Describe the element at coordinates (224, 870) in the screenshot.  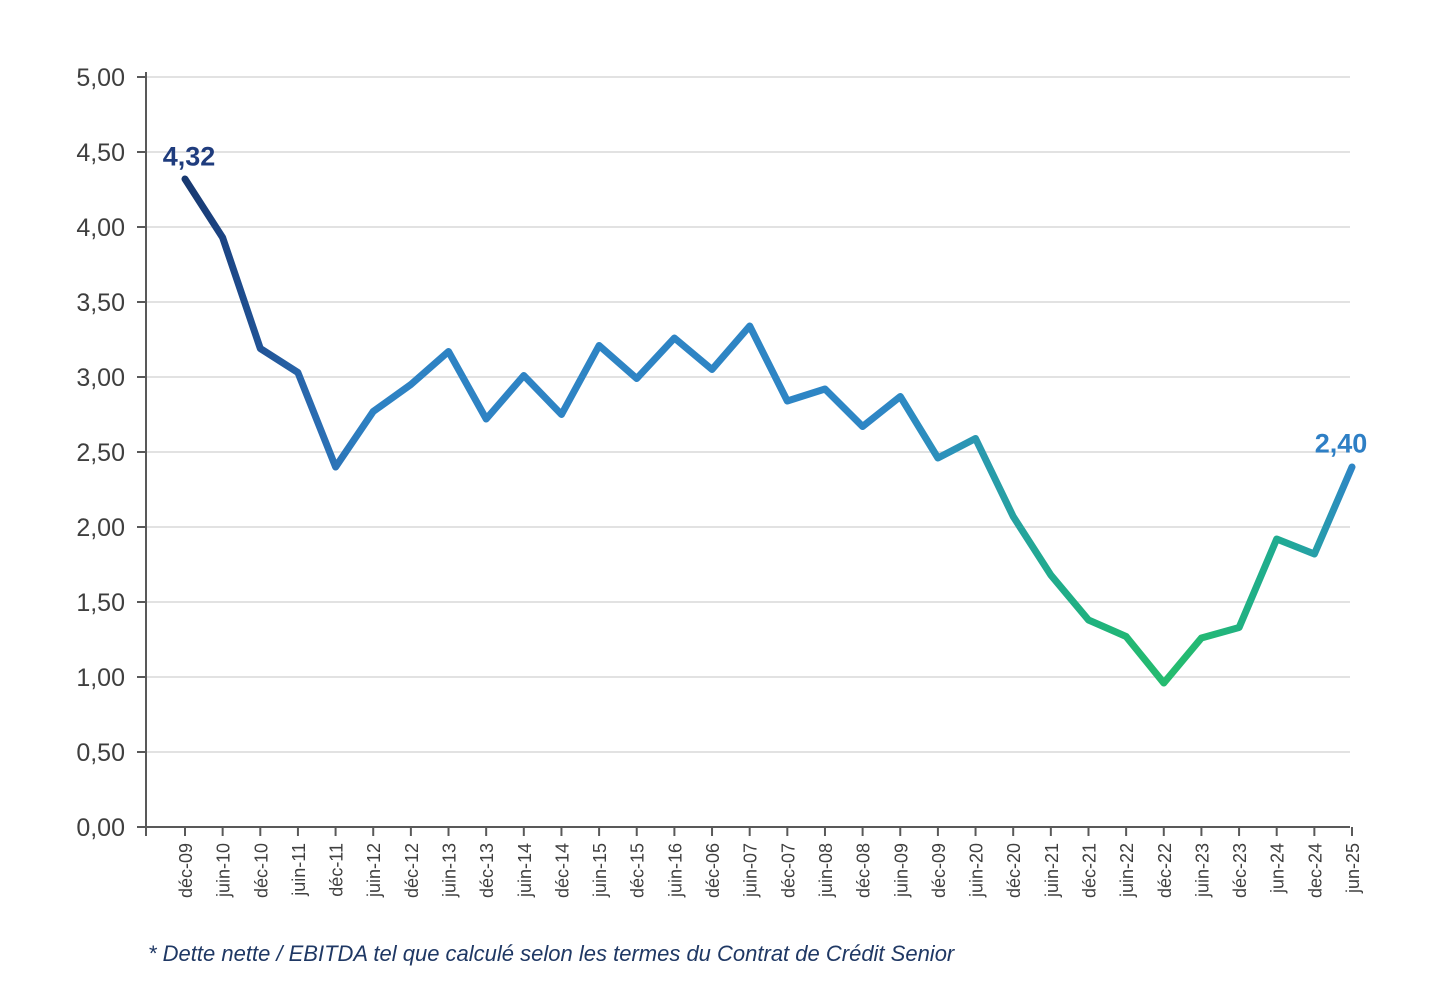
I see `x-axis-tick-label: juin-10` at that location.